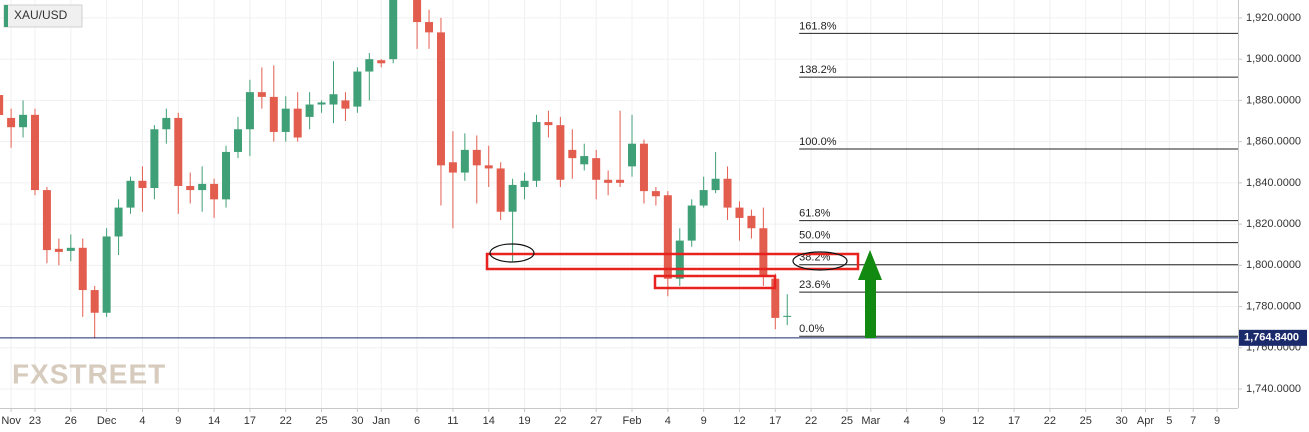  Describe the element at coordinates (1273, 59) in the screenshot. I see `y-tick-label: 1,900.0000` at that location.